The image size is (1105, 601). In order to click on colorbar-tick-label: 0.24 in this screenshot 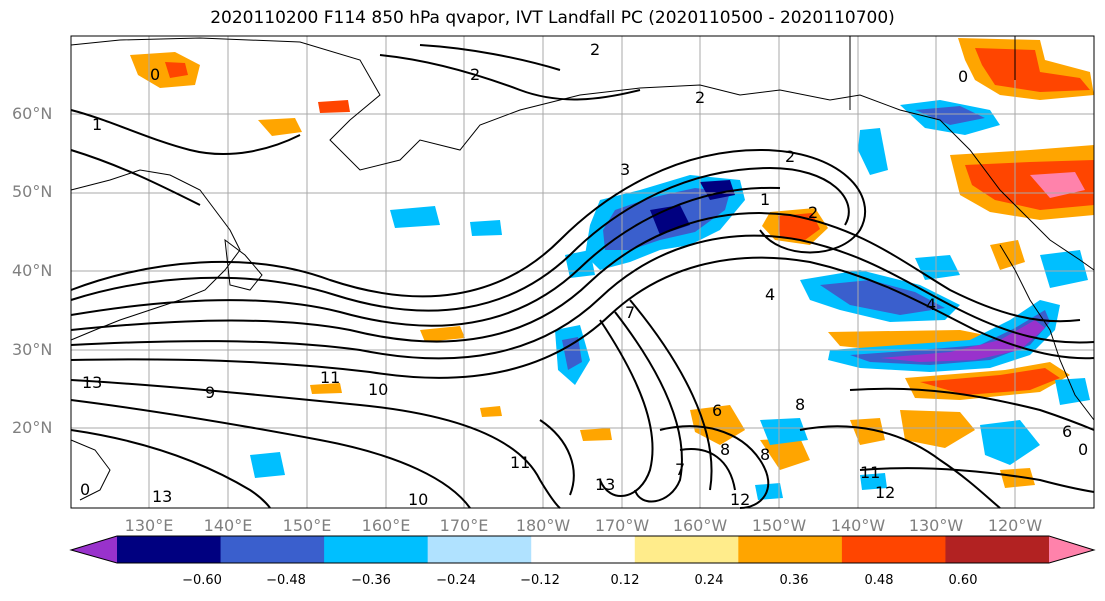, I will do `click(709, 580)`.